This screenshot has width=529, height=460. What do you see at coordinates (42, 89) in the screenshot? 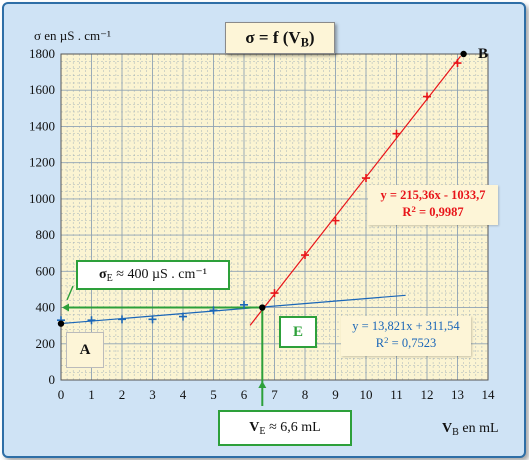
I see `y-tick-label: 1600` at bounding box center [42, 89].